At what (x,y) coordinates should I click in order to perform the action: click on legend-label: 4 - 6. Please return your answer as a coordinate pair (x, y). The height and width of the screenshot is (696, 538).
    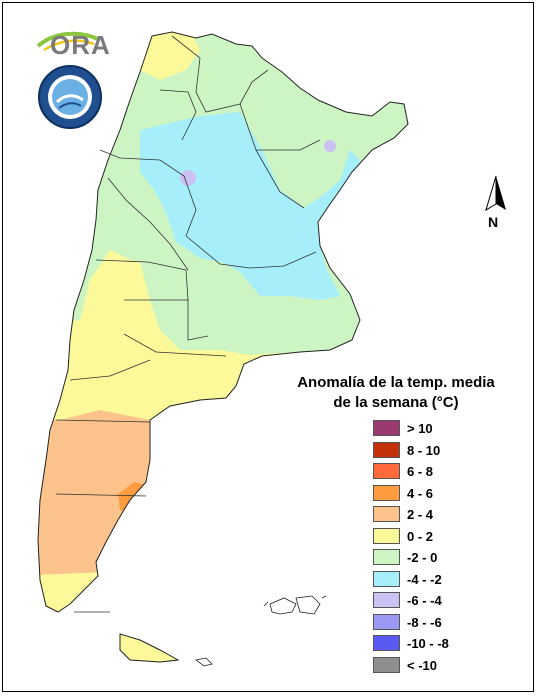
    Looking at the image, I should click on (420, 493).